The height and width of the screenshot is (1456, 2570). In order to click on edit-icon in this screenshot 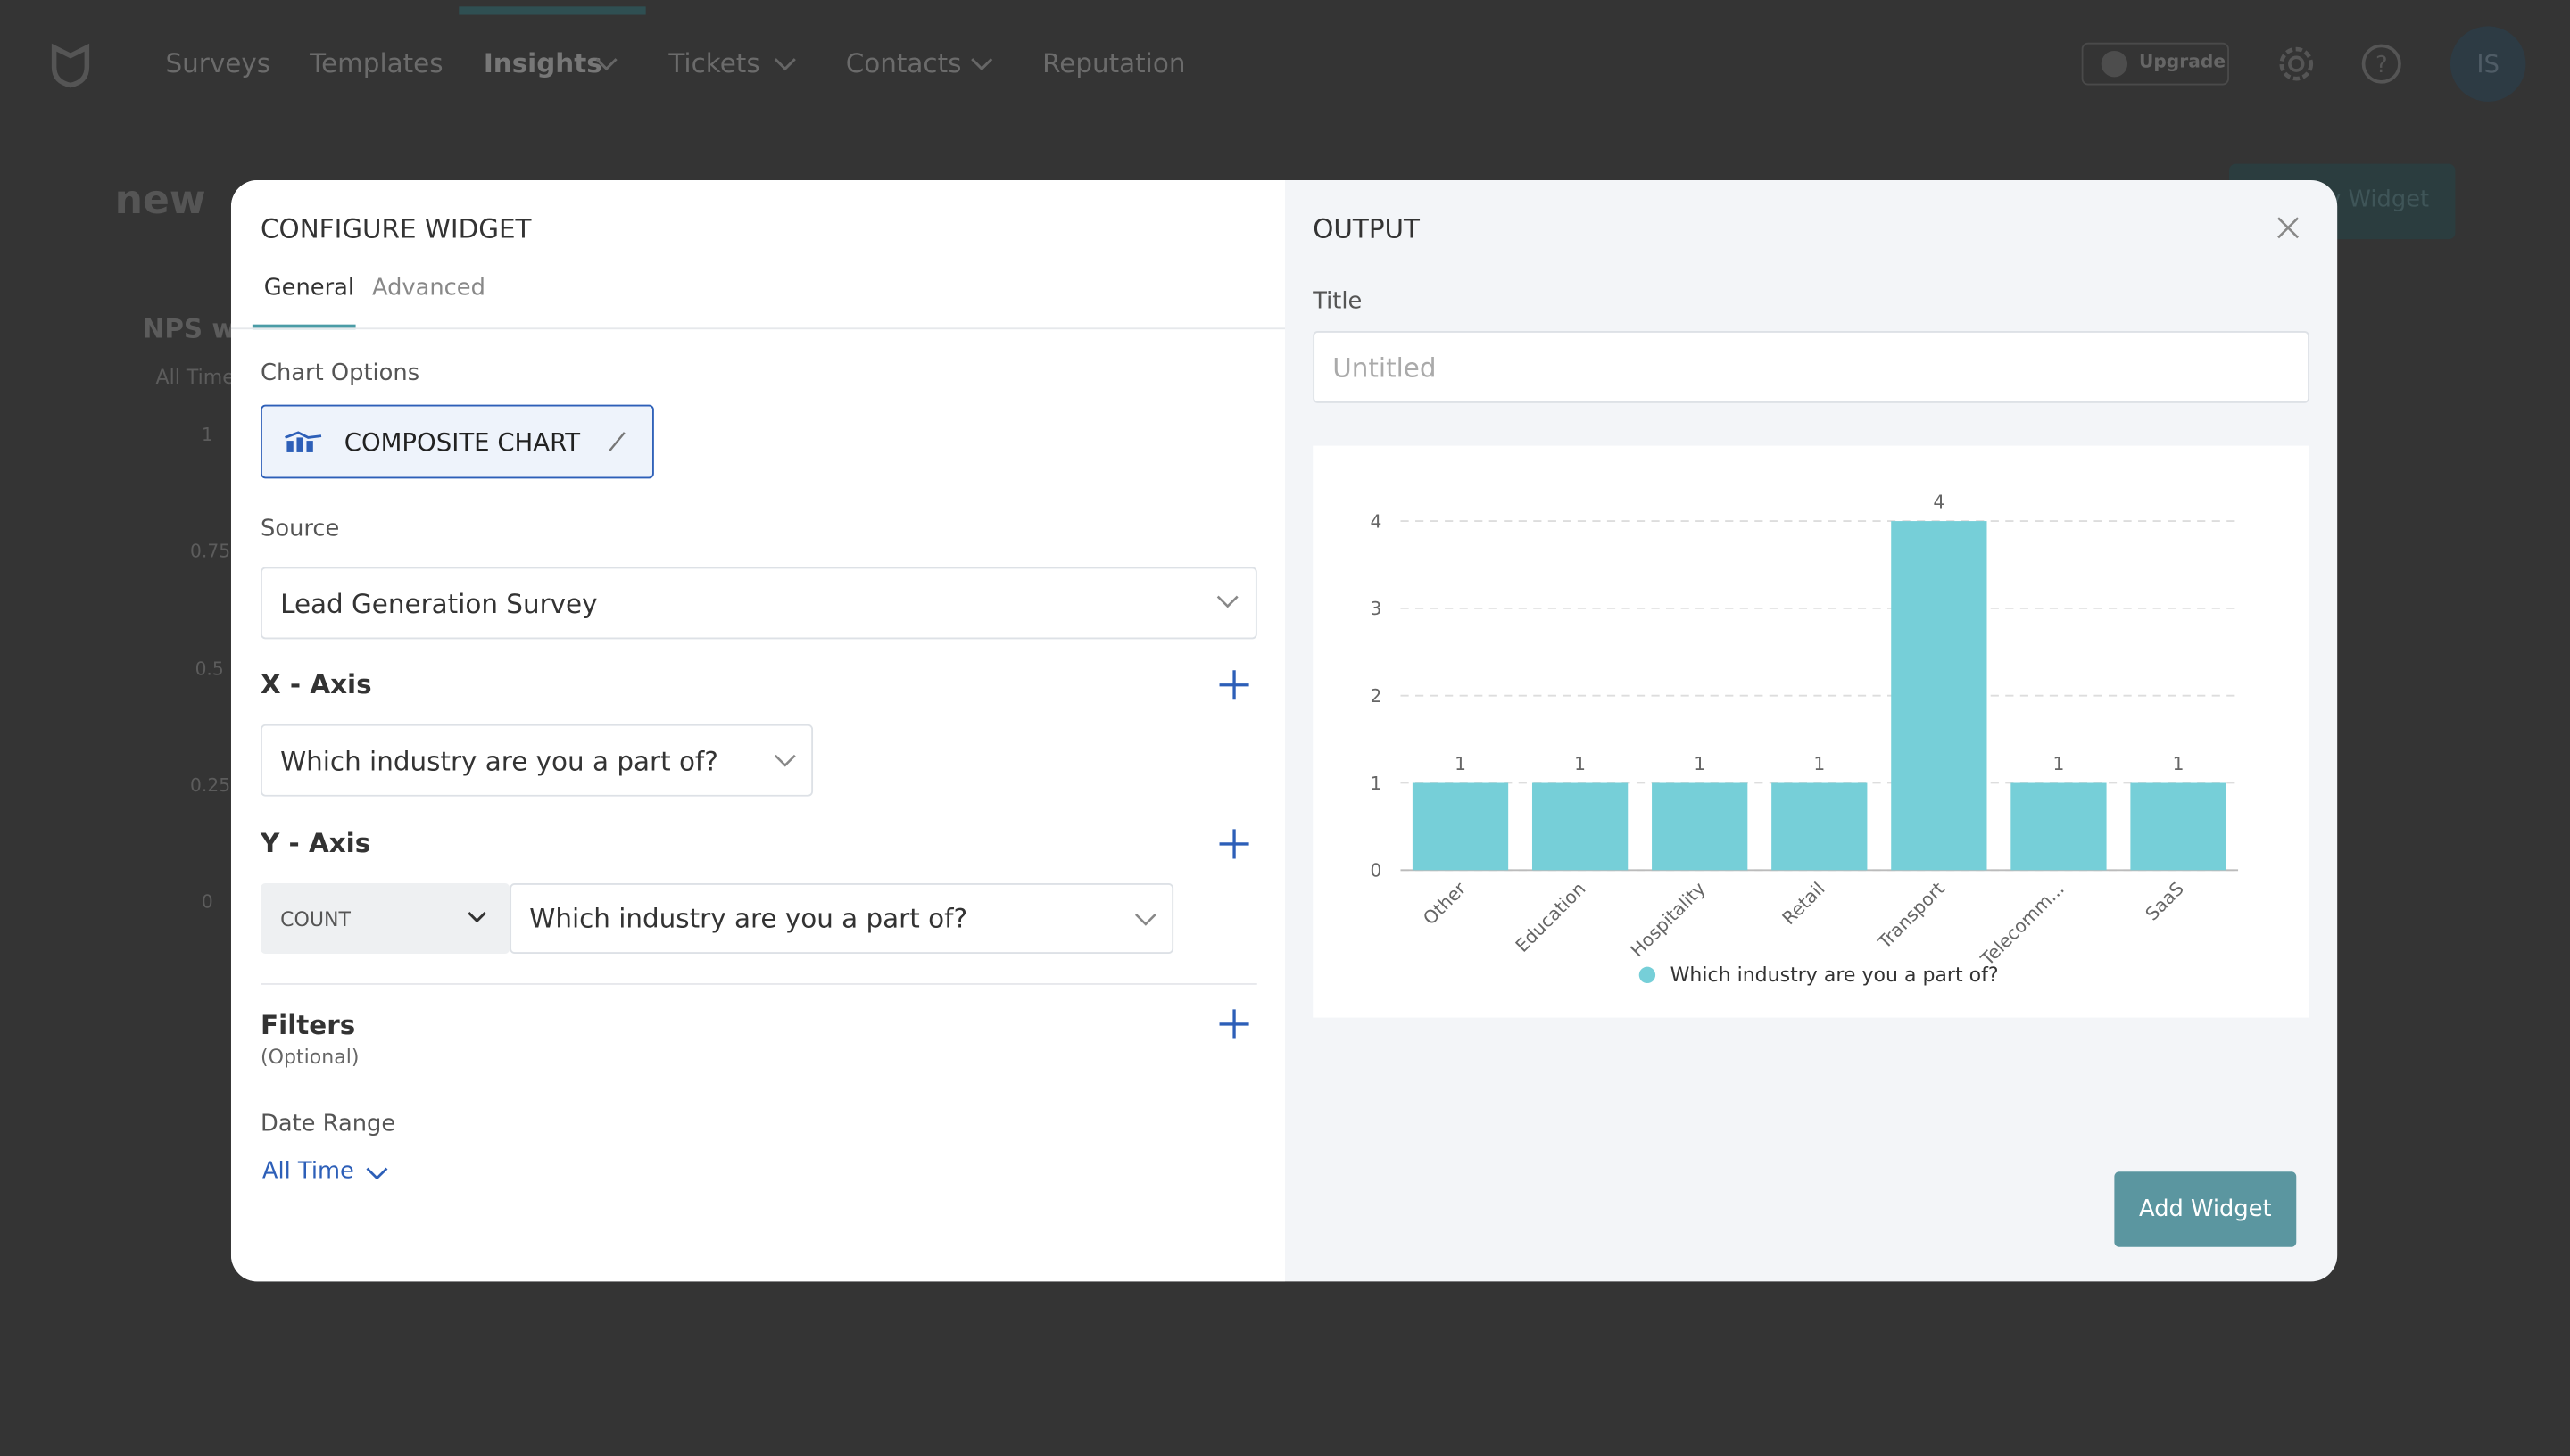, I will do `click(616, 440)`.